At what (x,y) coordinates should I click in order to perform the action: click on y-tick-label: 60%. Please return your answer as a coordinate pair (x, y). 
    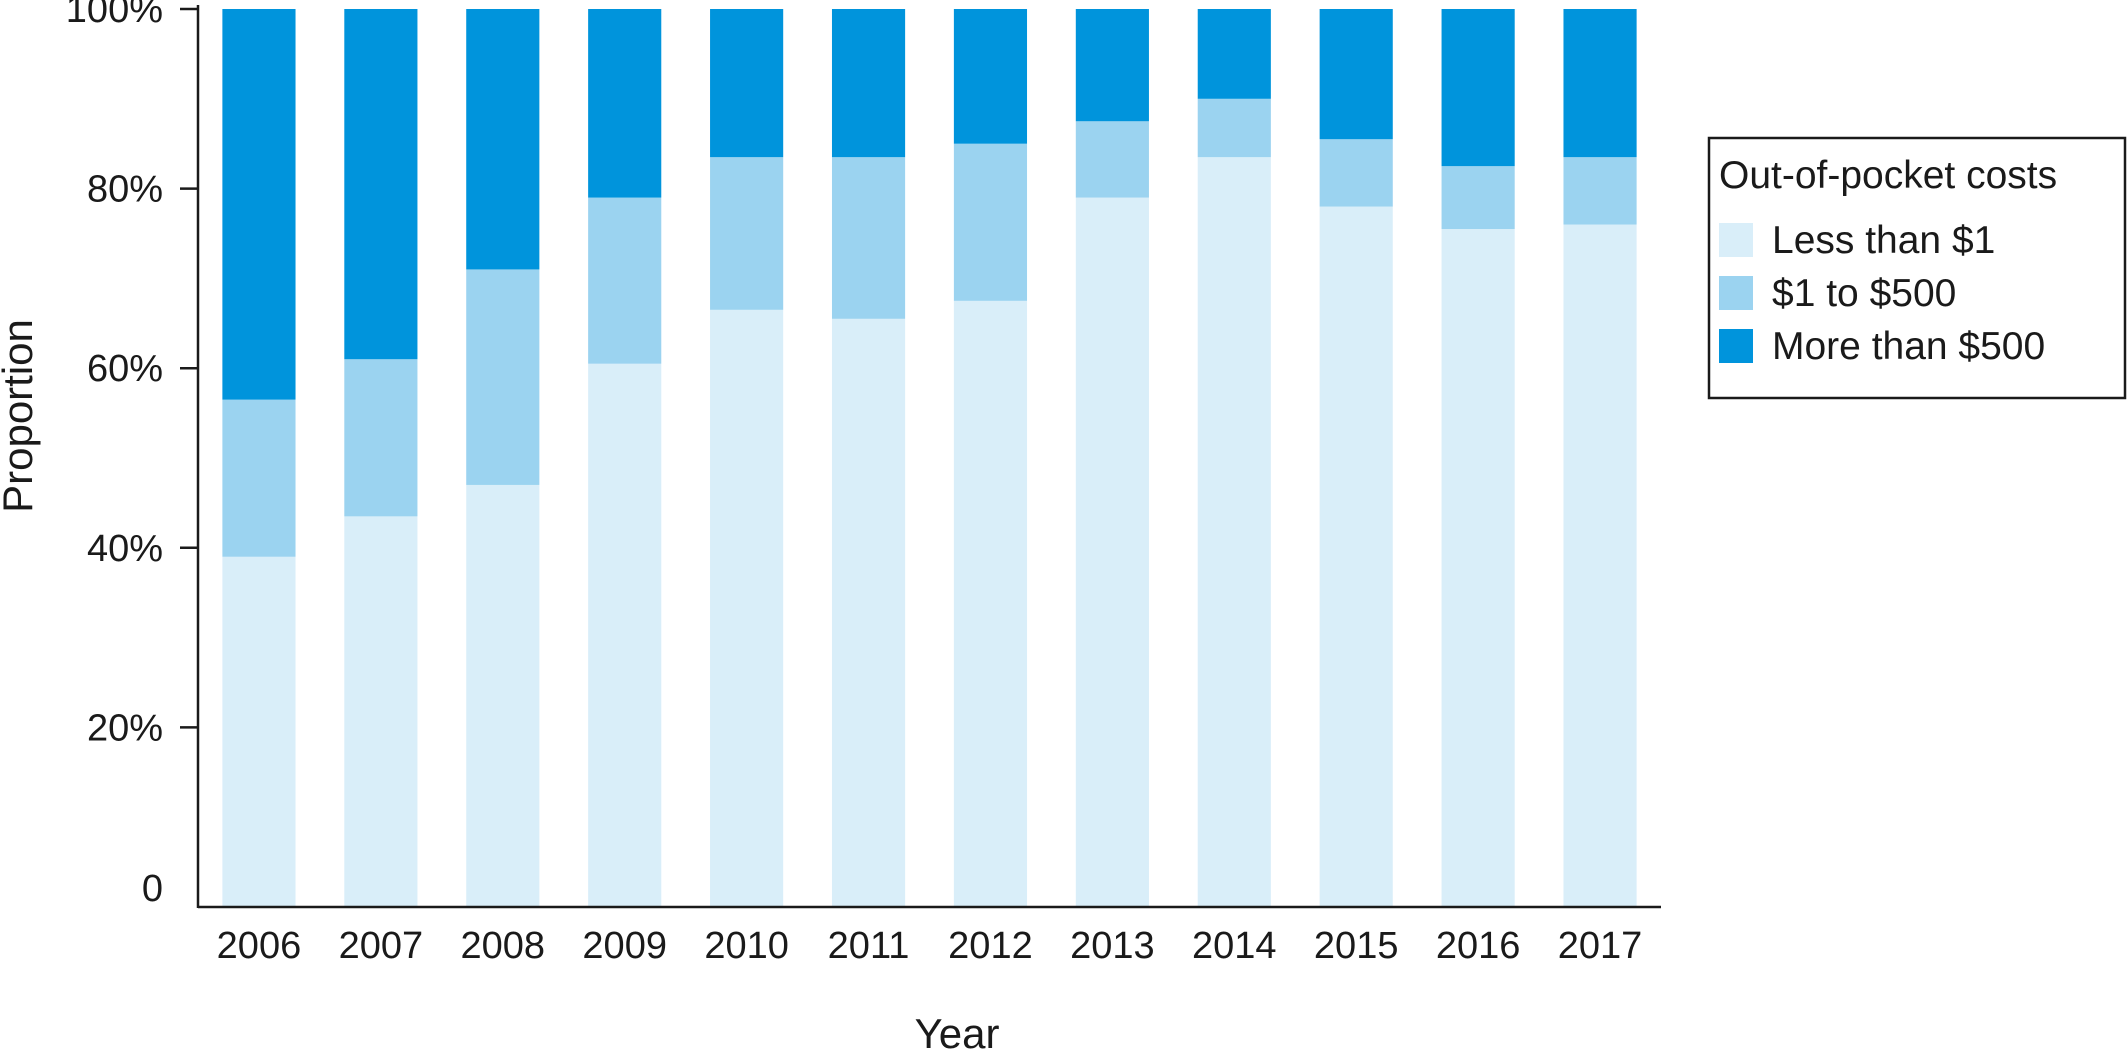
    Looking at the image, I should click on (125, 369).